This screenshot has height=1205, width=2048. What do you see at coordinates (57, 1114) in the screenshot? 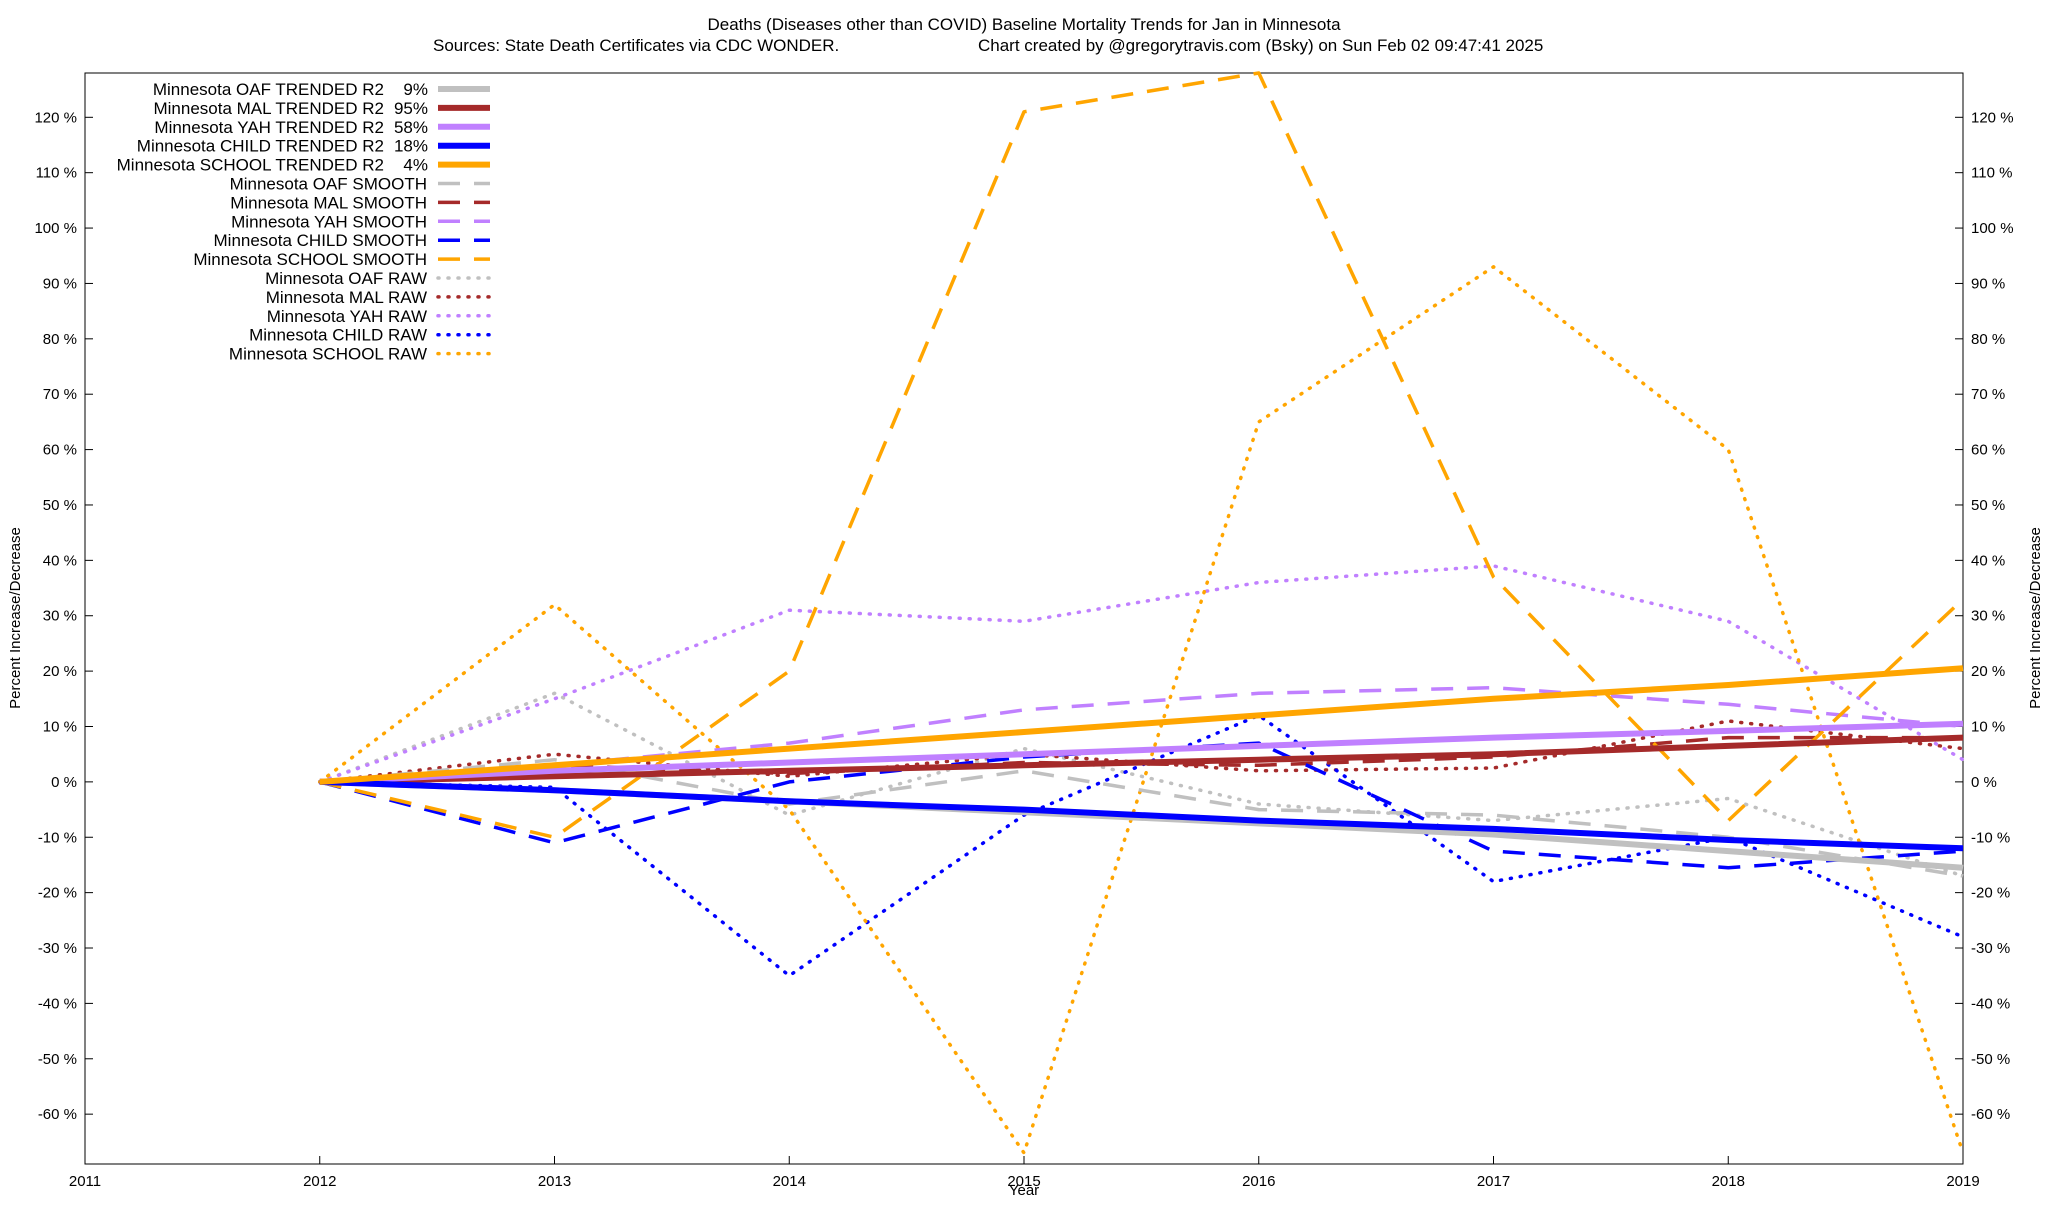
I see `y-tick-label-left: -60 %` at bounding box center [57, 1114].